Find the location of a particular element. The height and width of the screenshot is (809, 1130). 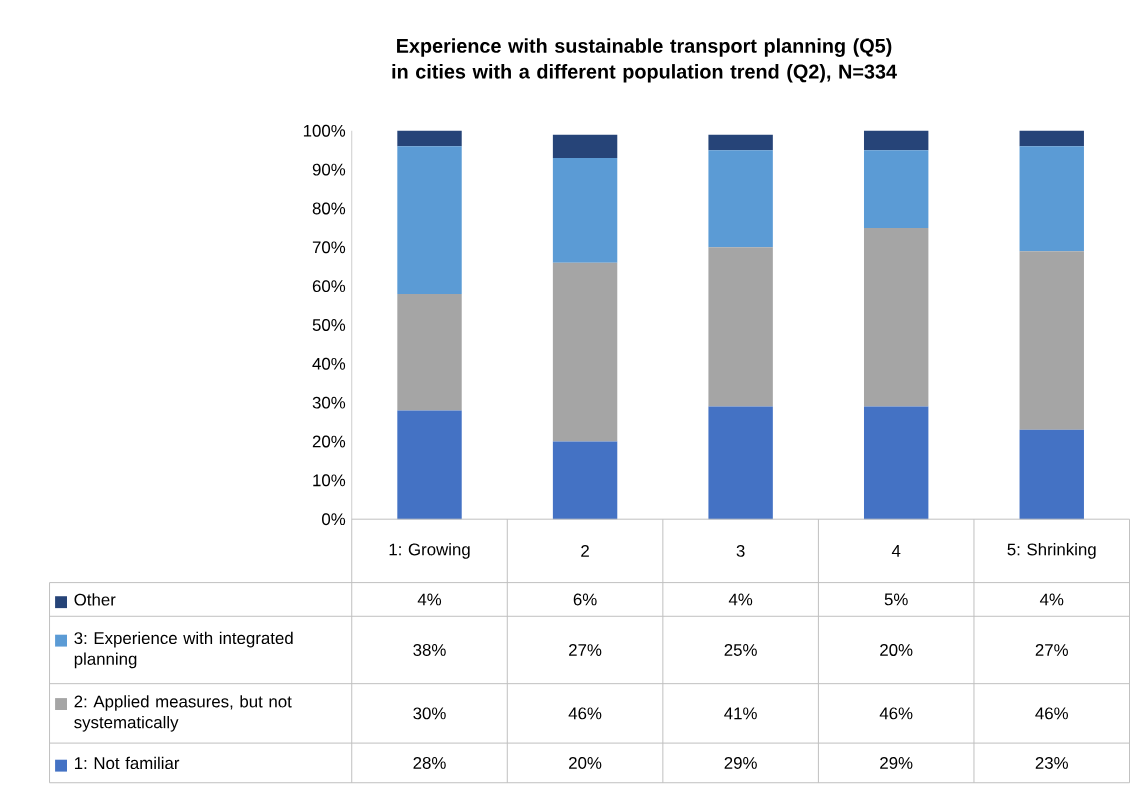

y-tick-label: 80% is located at coordinates (329, 208).